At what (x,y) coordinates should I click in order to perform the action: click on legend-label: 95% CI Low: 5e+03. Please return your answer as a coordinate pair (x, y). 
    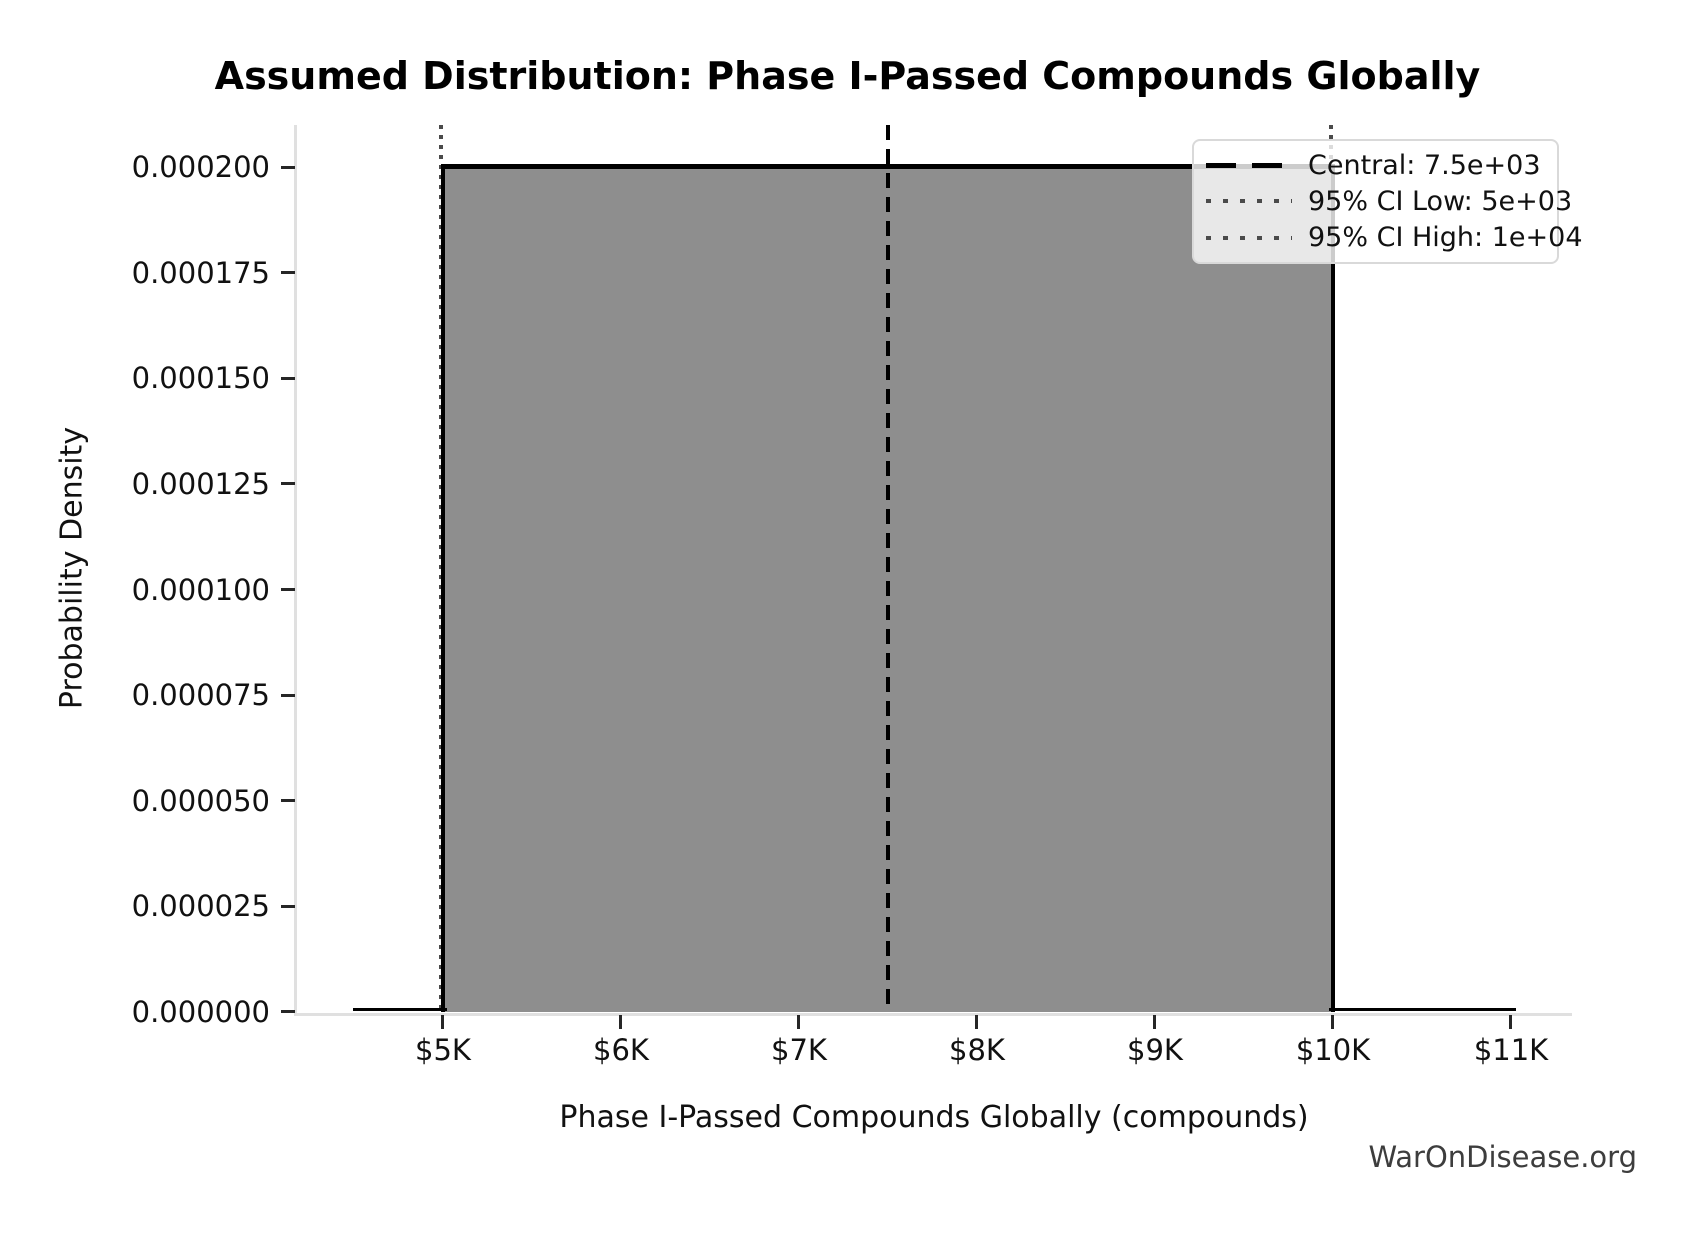
    Looking at the image, I should click on (1440, 201).